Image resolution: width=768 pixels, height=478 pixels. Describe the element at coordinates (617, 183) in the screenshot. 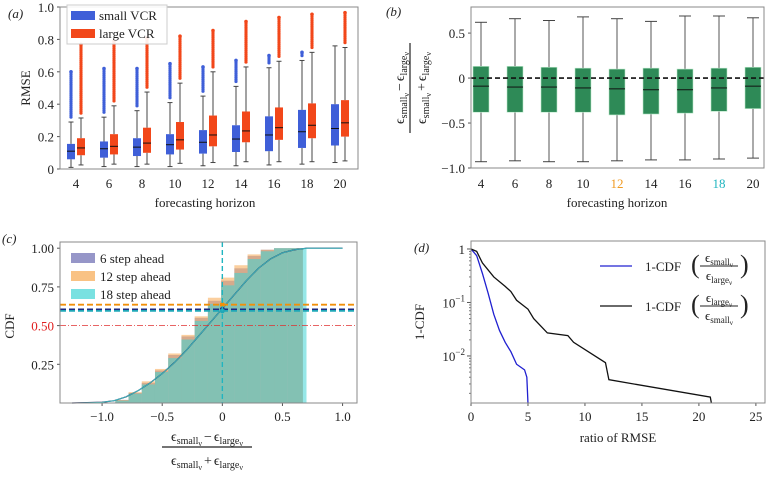

I see `x-tick-label: 12` at that location.